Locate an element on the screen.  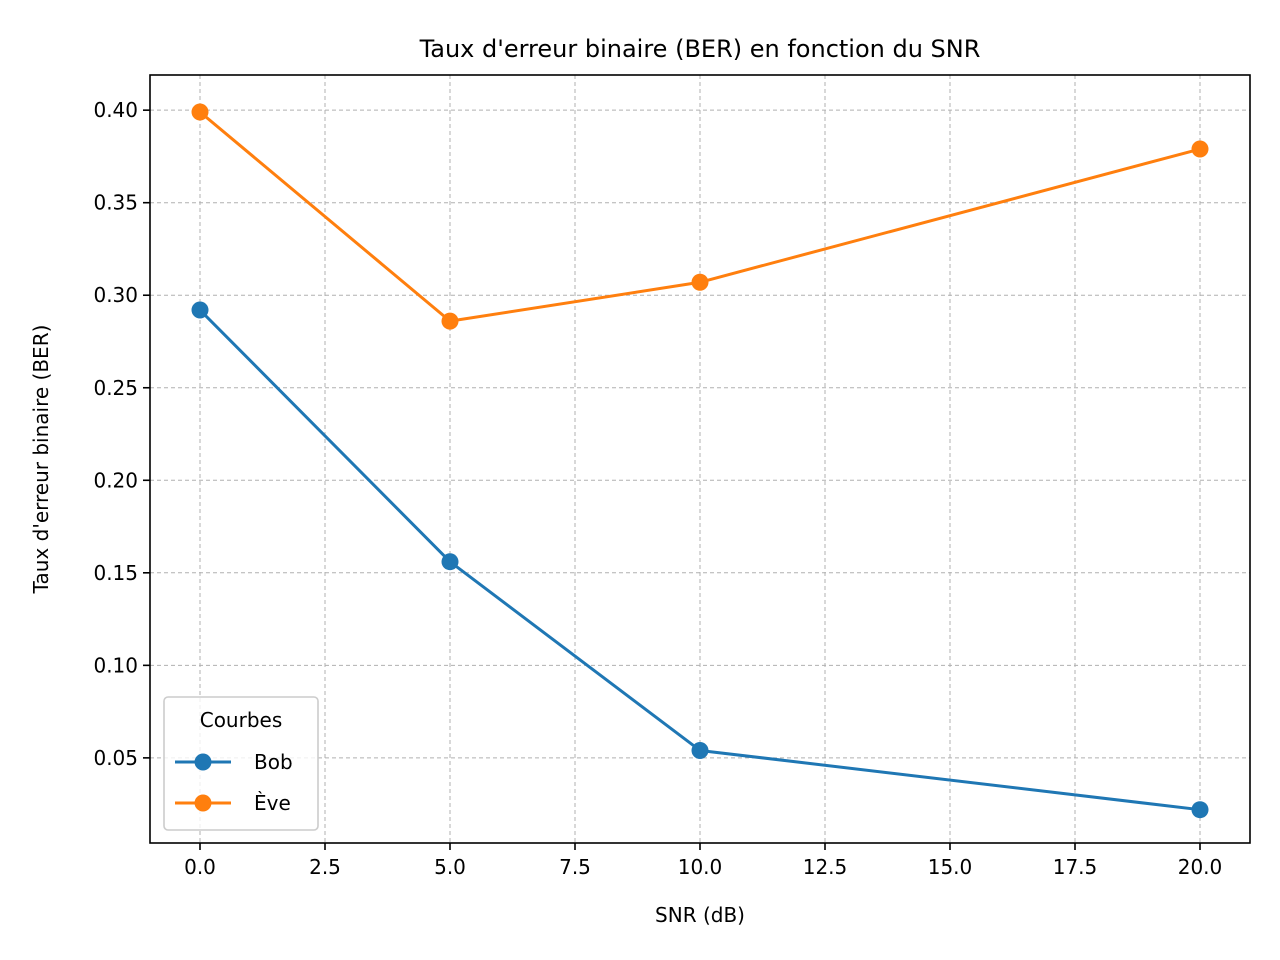
legend-marker-bob is located at coordinates (203, 762).